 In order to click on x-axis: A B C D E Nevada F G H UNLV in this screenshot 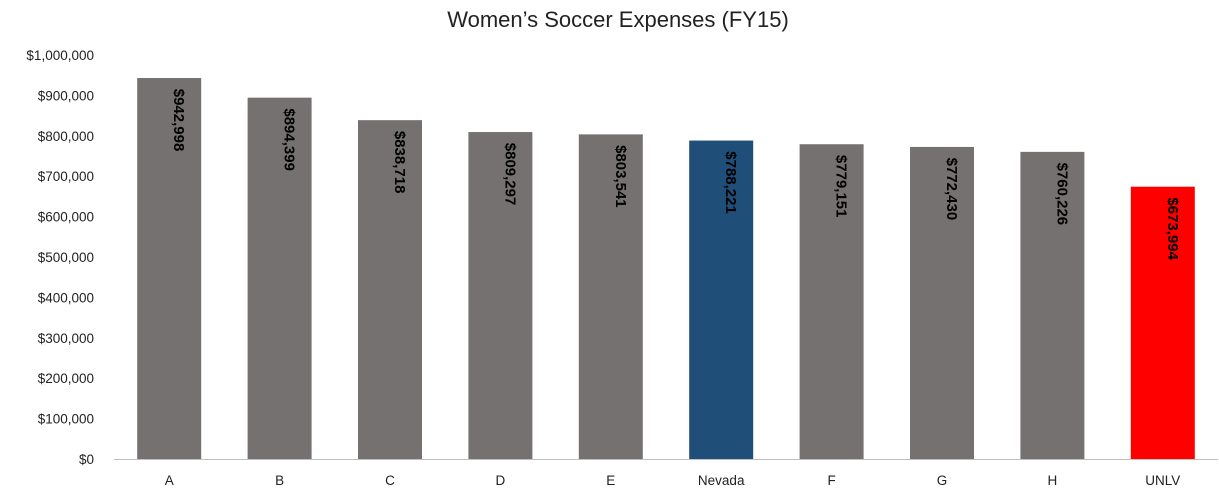, I will do `click(666, 473)`.